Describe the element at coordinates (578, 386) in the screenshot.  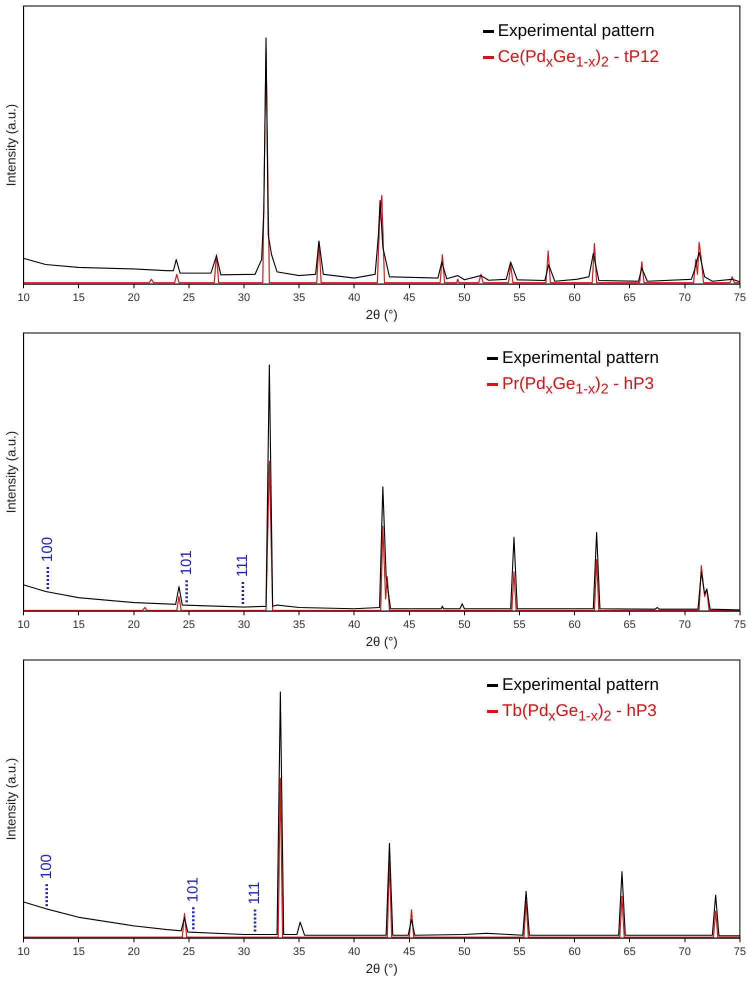
I see `legend-label: Pr(Pd$_{x}$Ge$_{1-x}$)$_{2}$ - hP3` at that location.